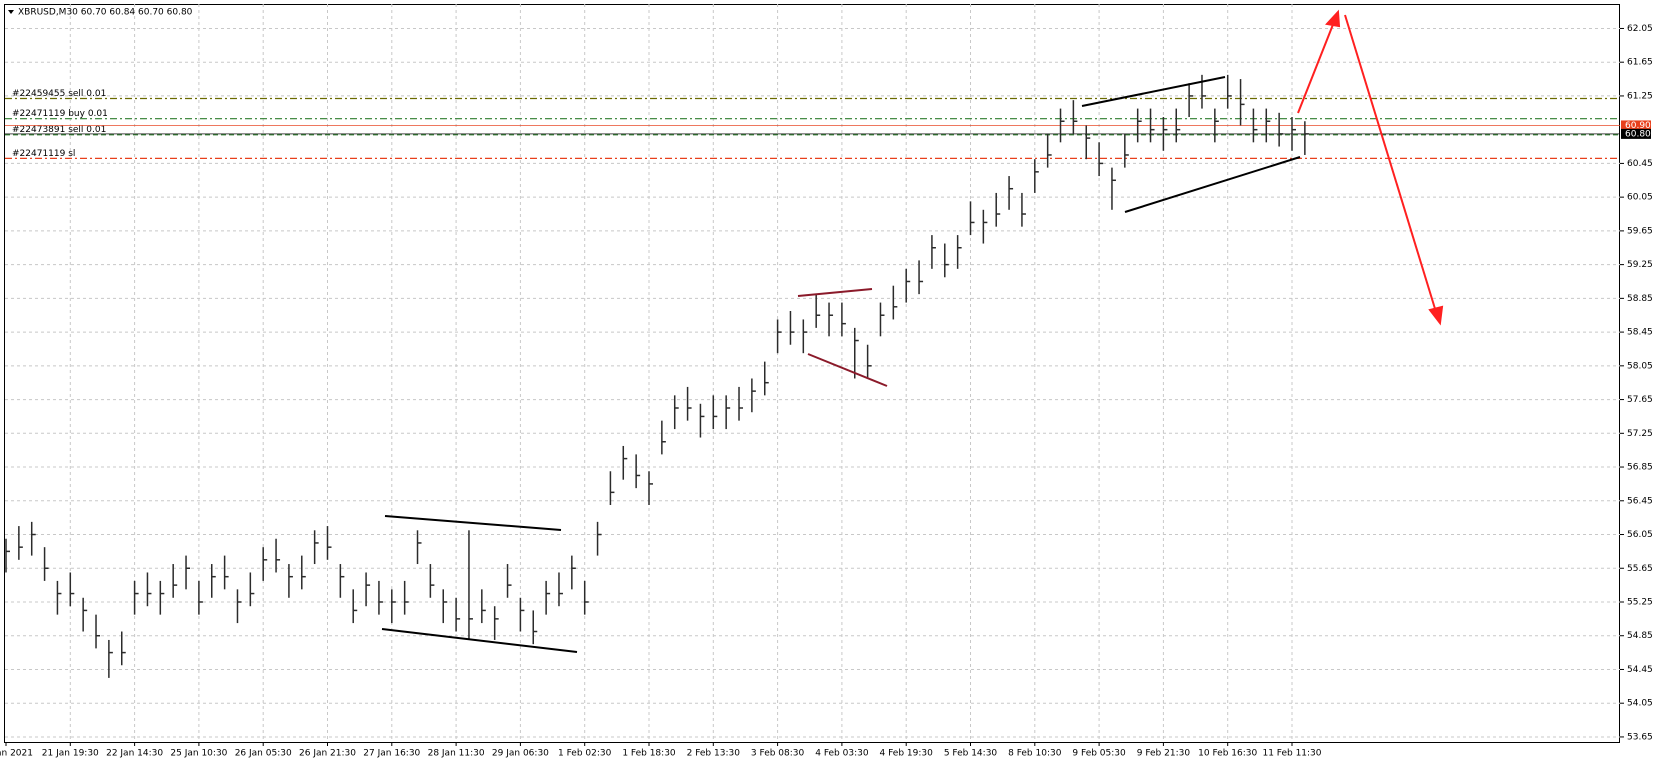  What do you see at coordinates (1640, 333) in the screenshot?
I see `y-tick-label: 58.45` at bounding box center [1640, 333].